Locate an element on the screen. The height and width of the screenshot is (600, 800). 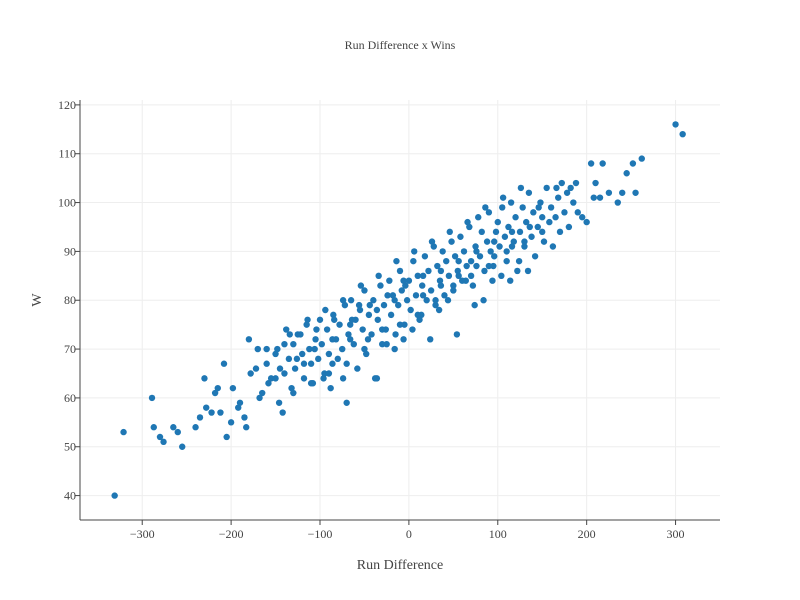
y-tick-label: 90 is located at coordinates (70, 251).